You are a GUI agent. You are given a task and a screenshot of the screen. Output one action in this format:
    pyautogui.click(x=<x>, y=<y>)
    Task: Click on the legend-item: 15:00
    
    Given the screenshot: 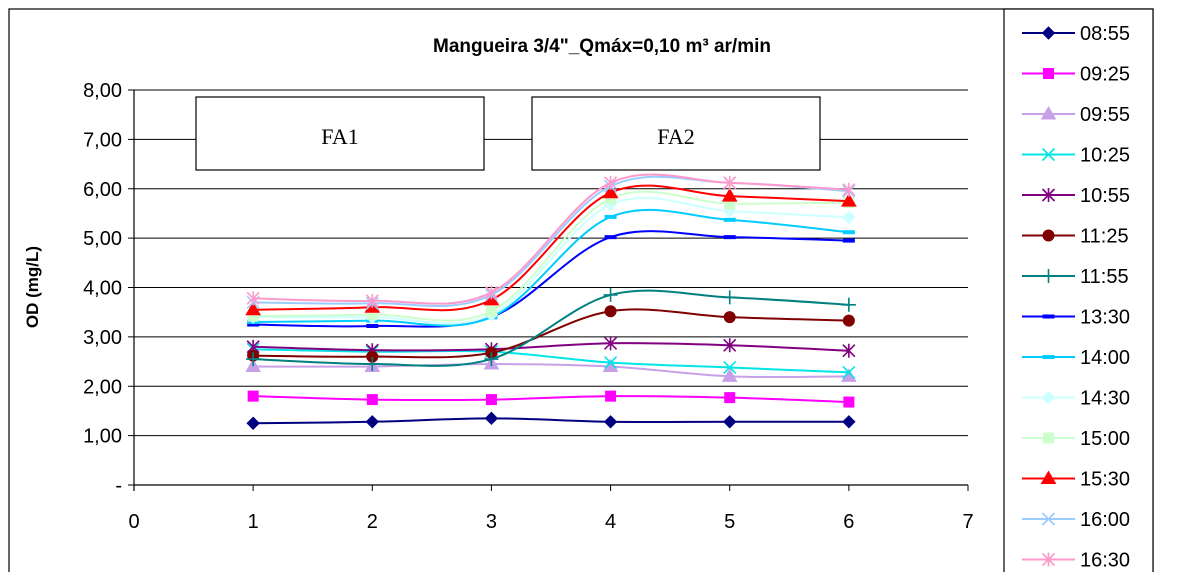 What is the action you would take?
    pyautogui.click(x=1076, y=439)
    